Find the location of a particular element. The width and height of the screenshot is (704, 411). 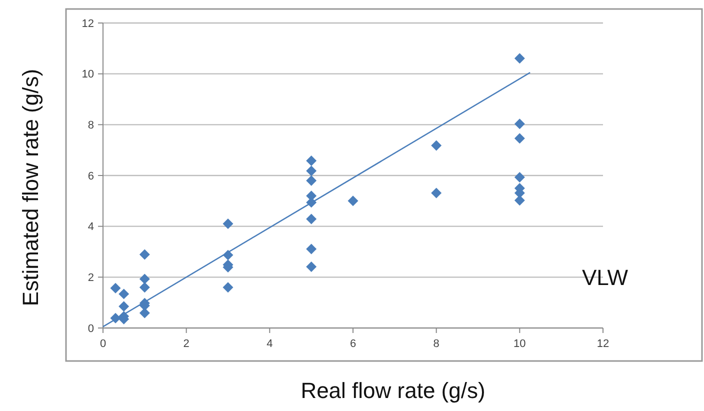

y-tick-label: 10 is located at coordinates (88, 74).